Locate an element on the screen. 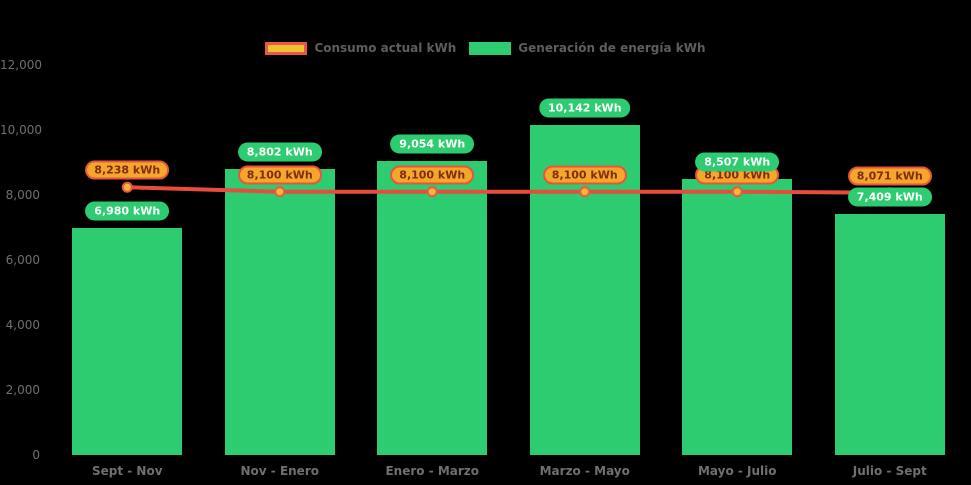 The height and width of the screenshot is (485, 971). y-axis-tick-label: 8,000 is located at coordinates (22, 195).